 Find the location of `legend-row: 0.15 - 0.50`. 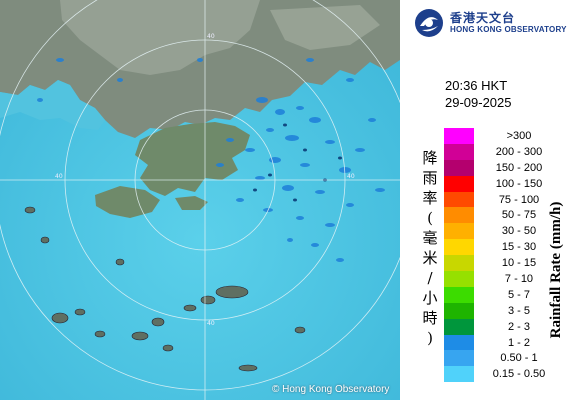

legend-row: 0.15 - 0.50 is located at coordinates (504, 374).